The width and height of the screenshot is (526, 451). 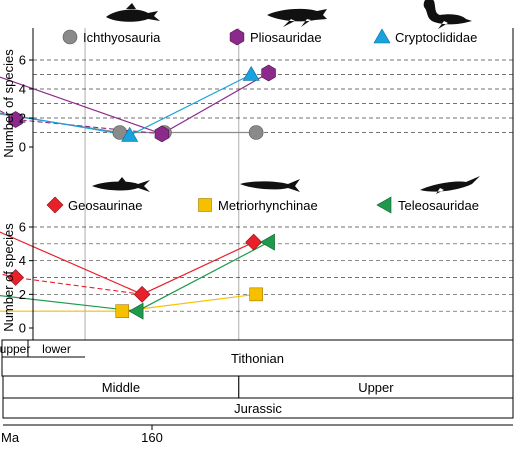 I want to click on ma-axis-tick-label-160: 160, so click(x=152, y=437).